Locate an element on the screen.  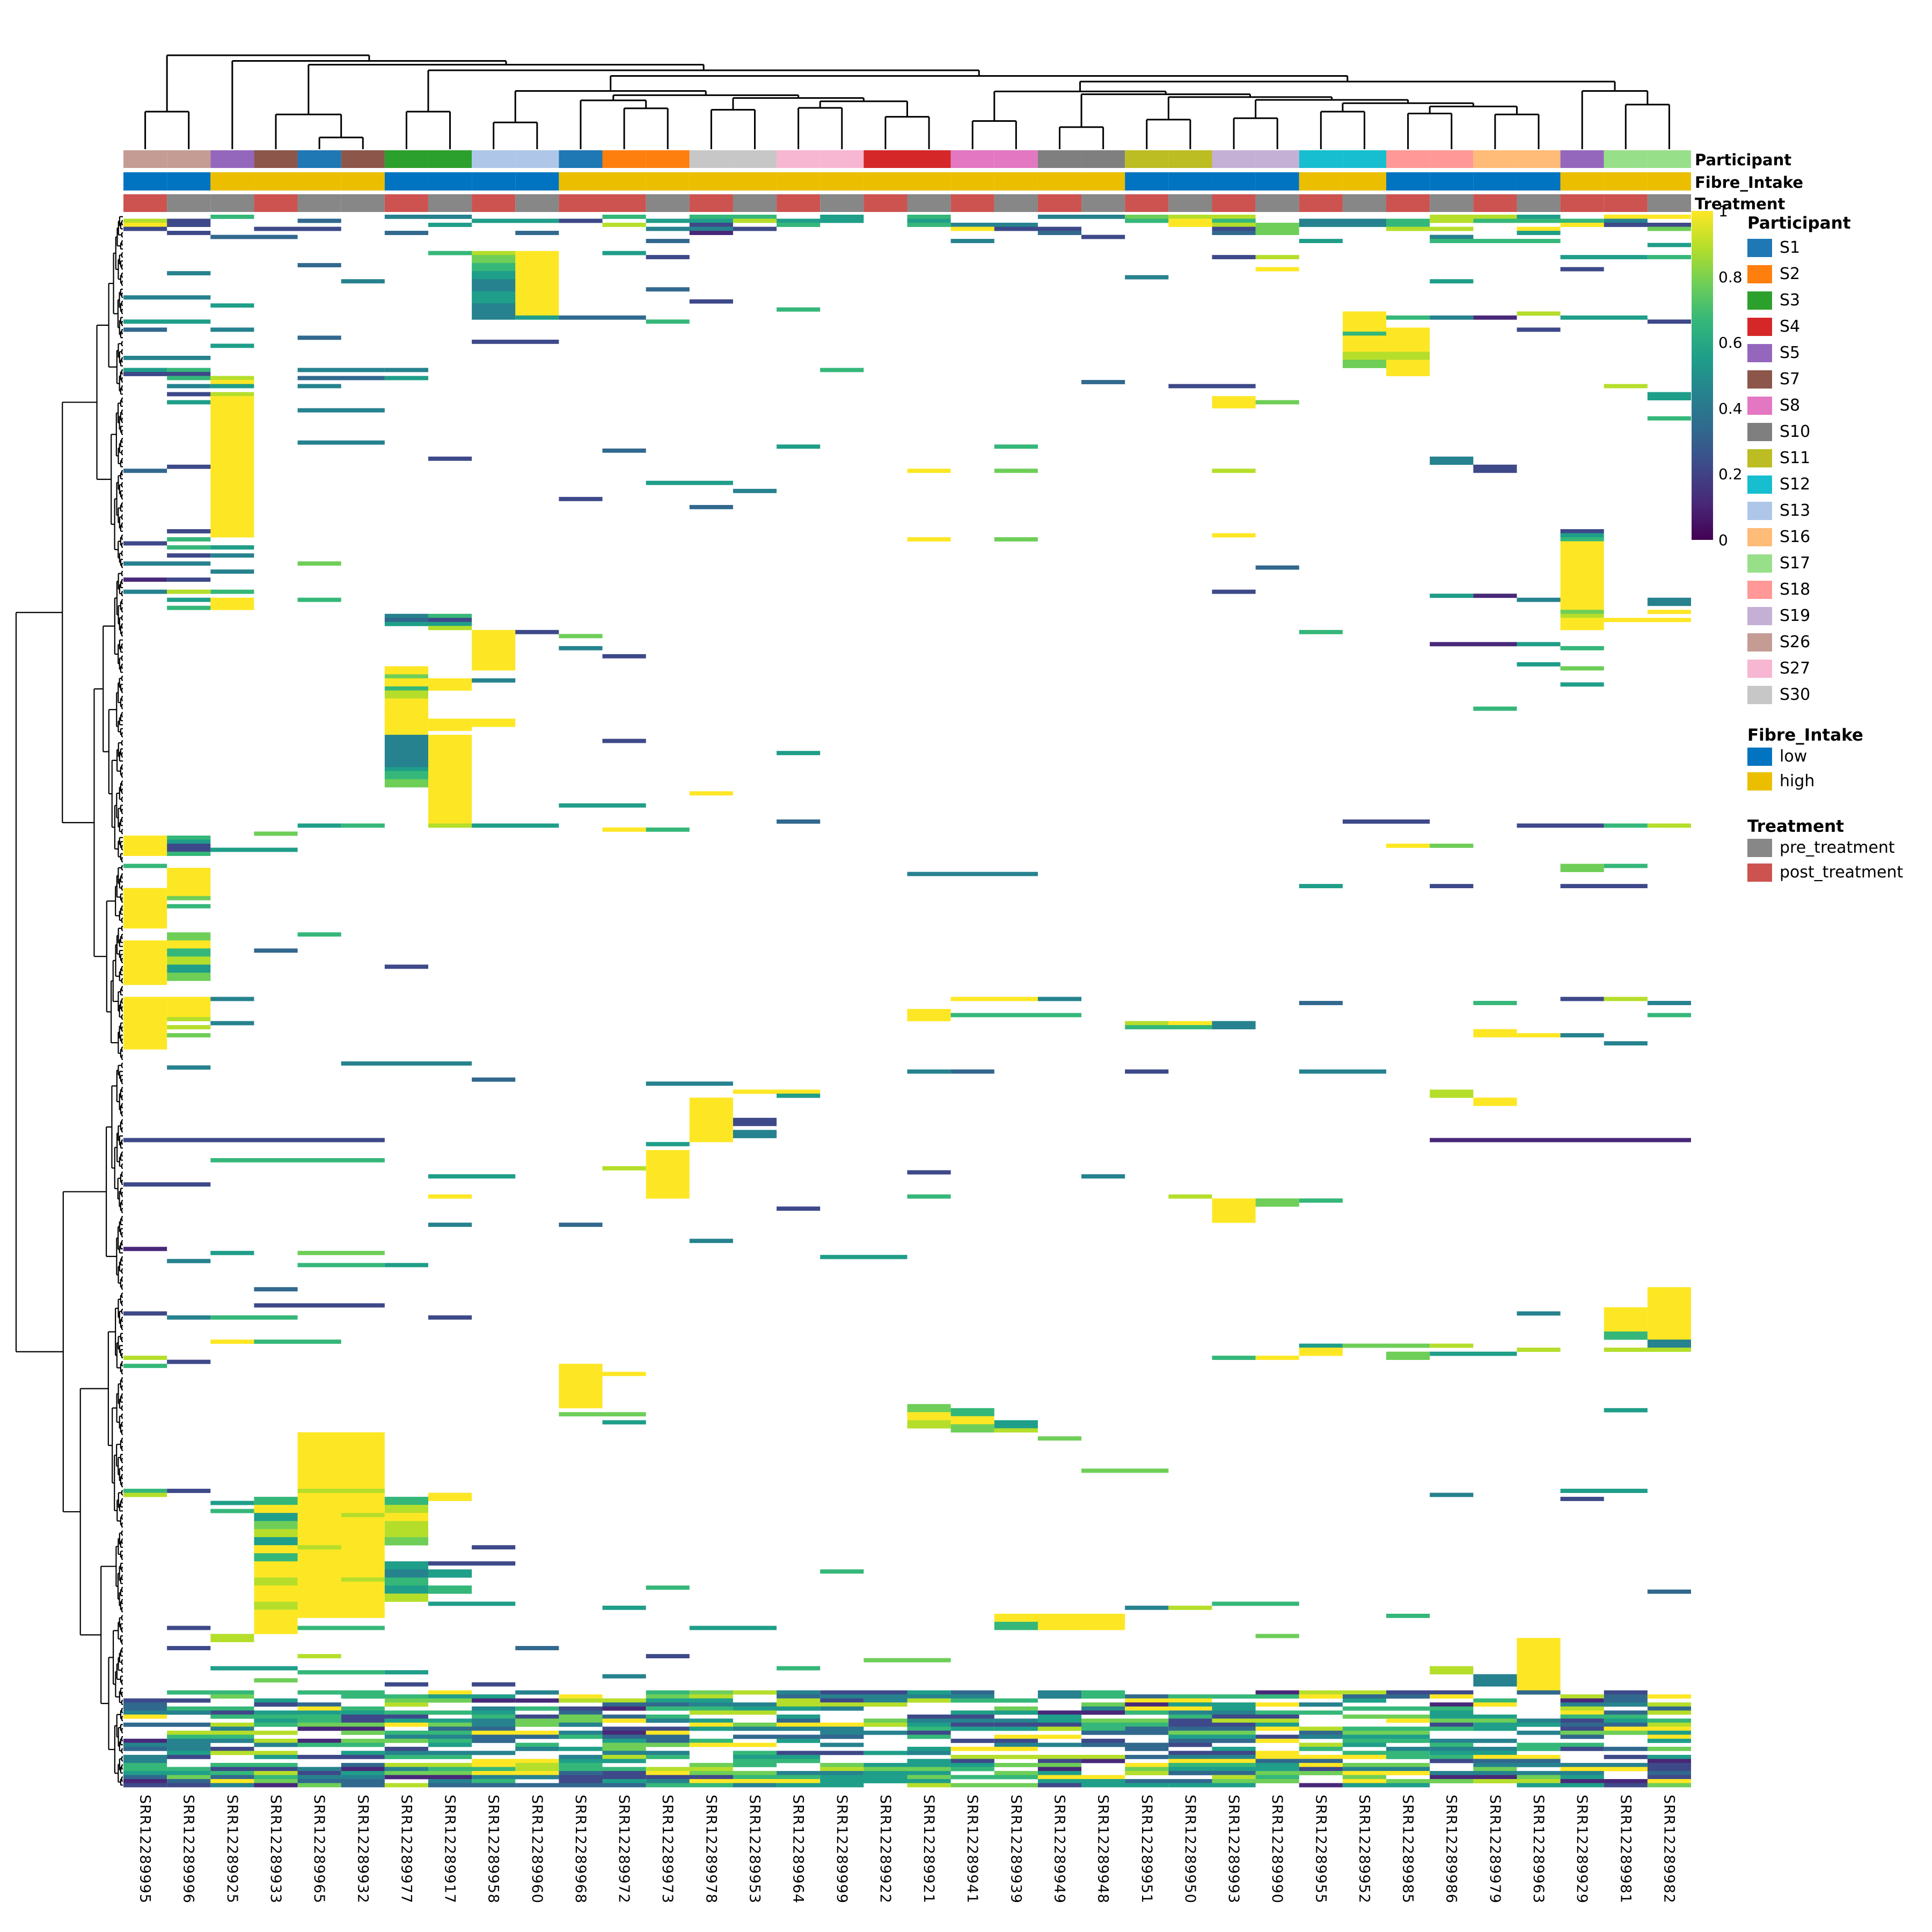
column-label: SRR12289951 is located at coordinates (1146, 1849).